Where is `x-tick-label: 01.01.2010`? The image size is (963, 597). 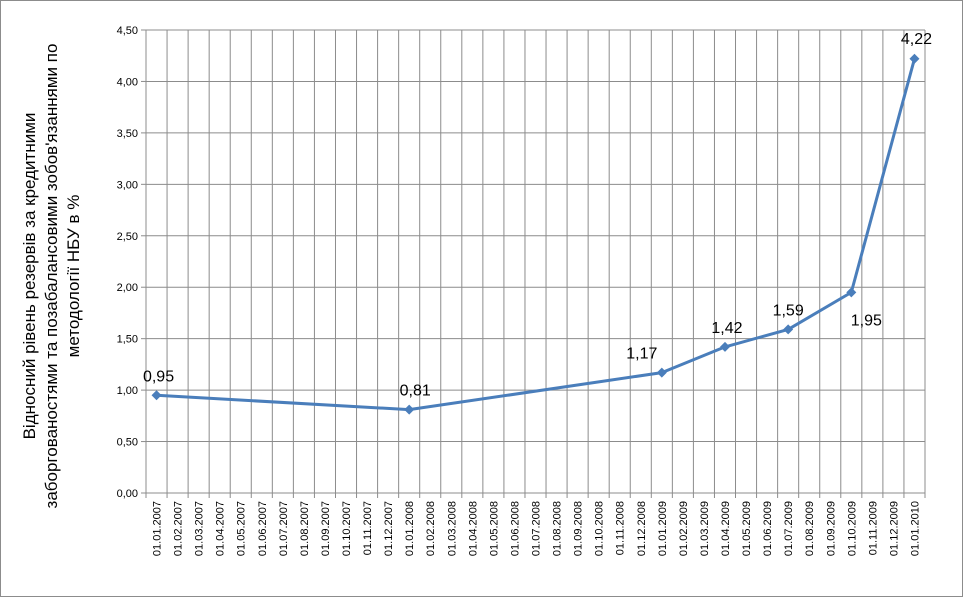 x-tick-label: 01.01.2010 is located at coordinates (915, 528).